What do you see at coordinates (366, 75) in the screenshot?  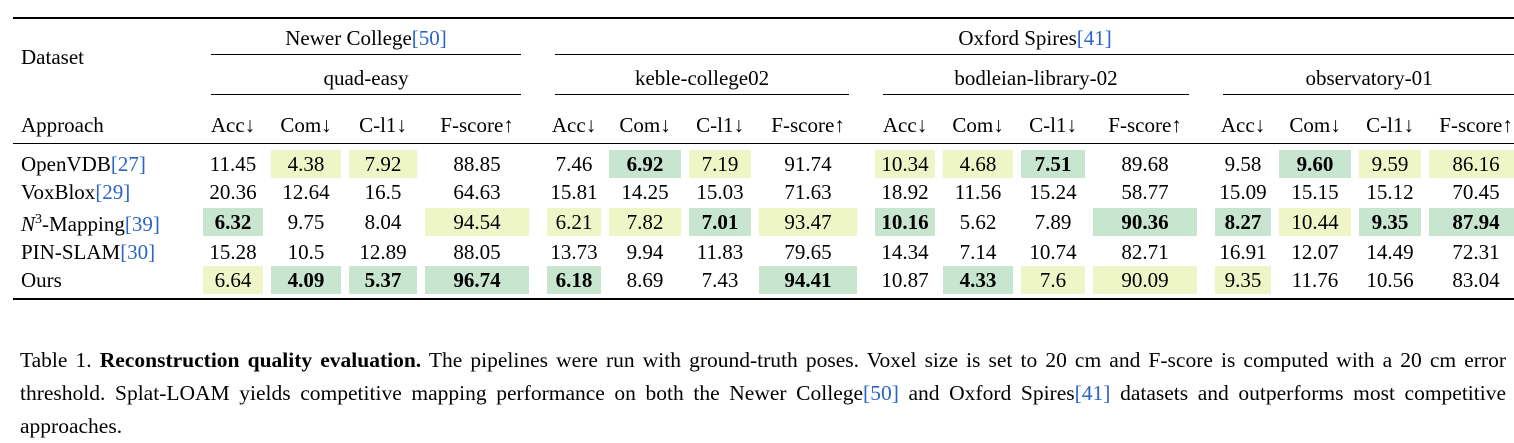 I see `sequence-header: quad-easy` at bounding box center [366, 75].